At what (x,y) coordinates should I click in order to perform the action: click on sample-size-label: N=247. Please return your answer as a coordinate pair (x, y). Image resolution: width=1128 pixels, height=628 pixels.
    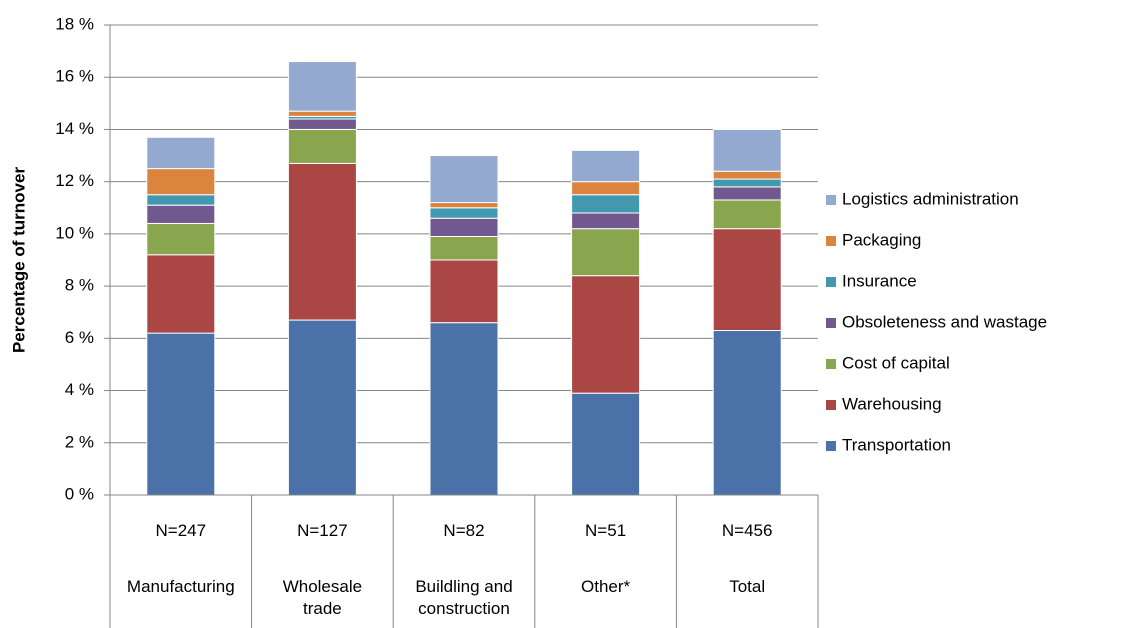
    Looking at the image, I should click on (181, 530).